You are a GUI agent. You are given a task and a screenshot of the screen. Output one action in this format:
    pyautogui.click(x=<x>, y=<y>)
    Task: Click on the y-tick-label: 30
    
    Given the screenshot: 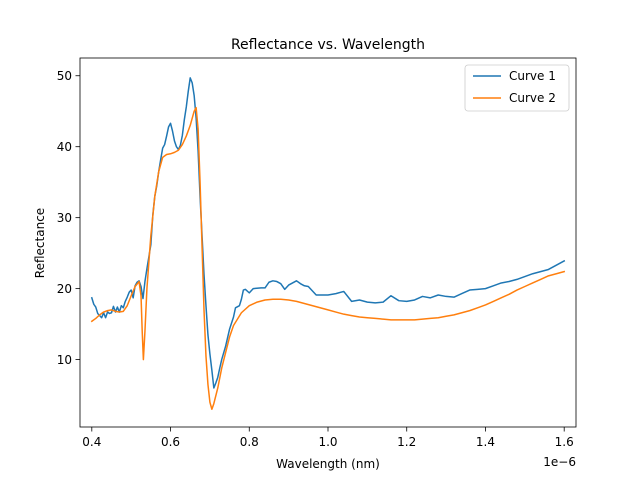 What is the action you would take?
    pyautogui.click(x=64, y=218)
    